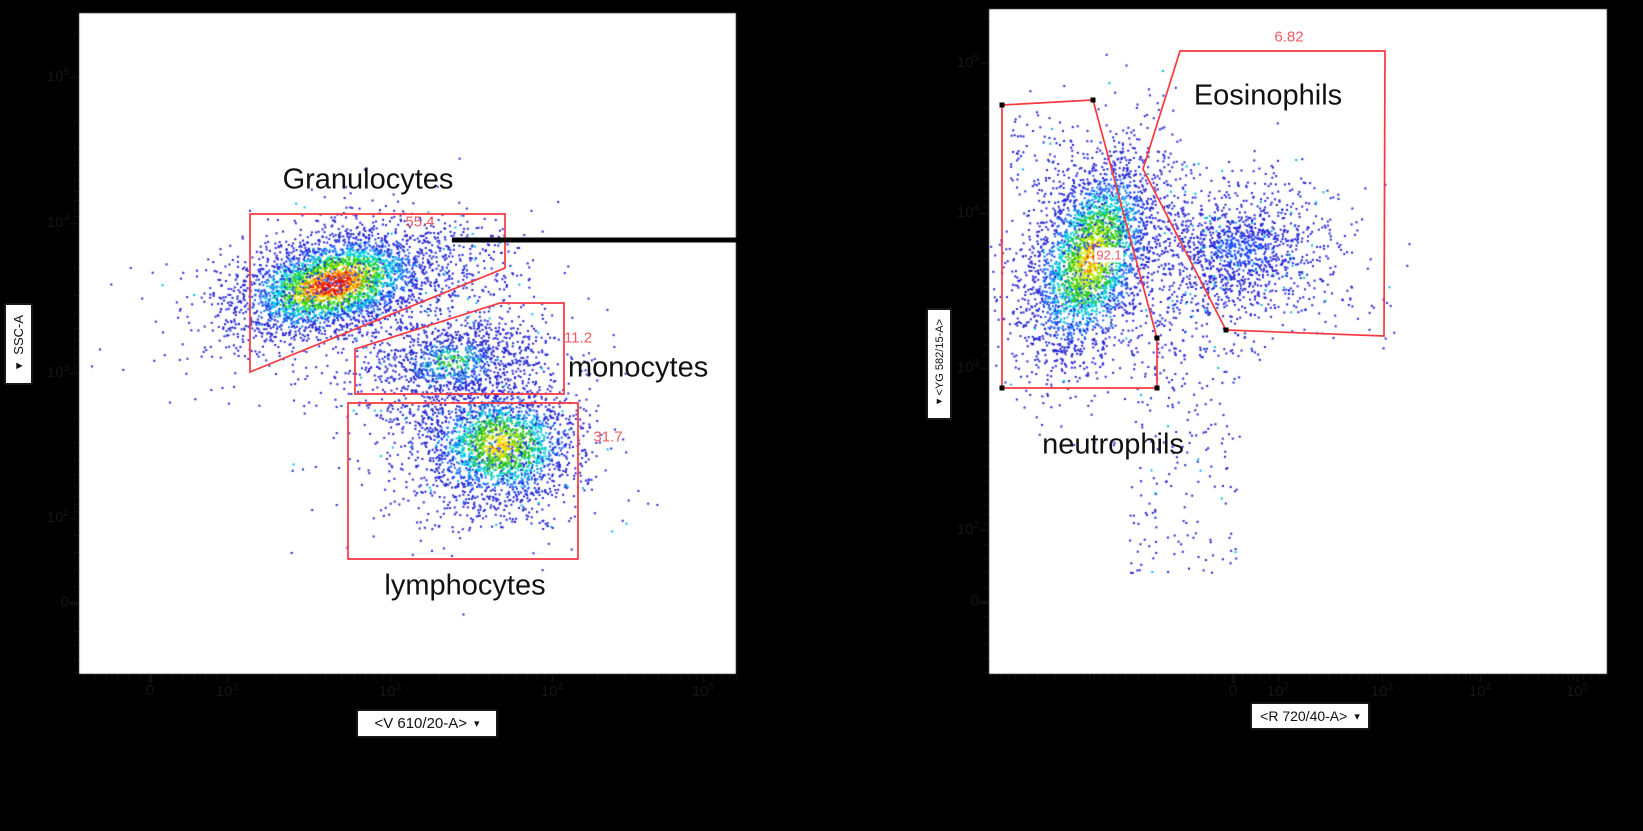  Describe the element at coordinates (1304, 716) in the screenshot. I see `x-axis-parameter-label: <R 720/40-A>` at that location.